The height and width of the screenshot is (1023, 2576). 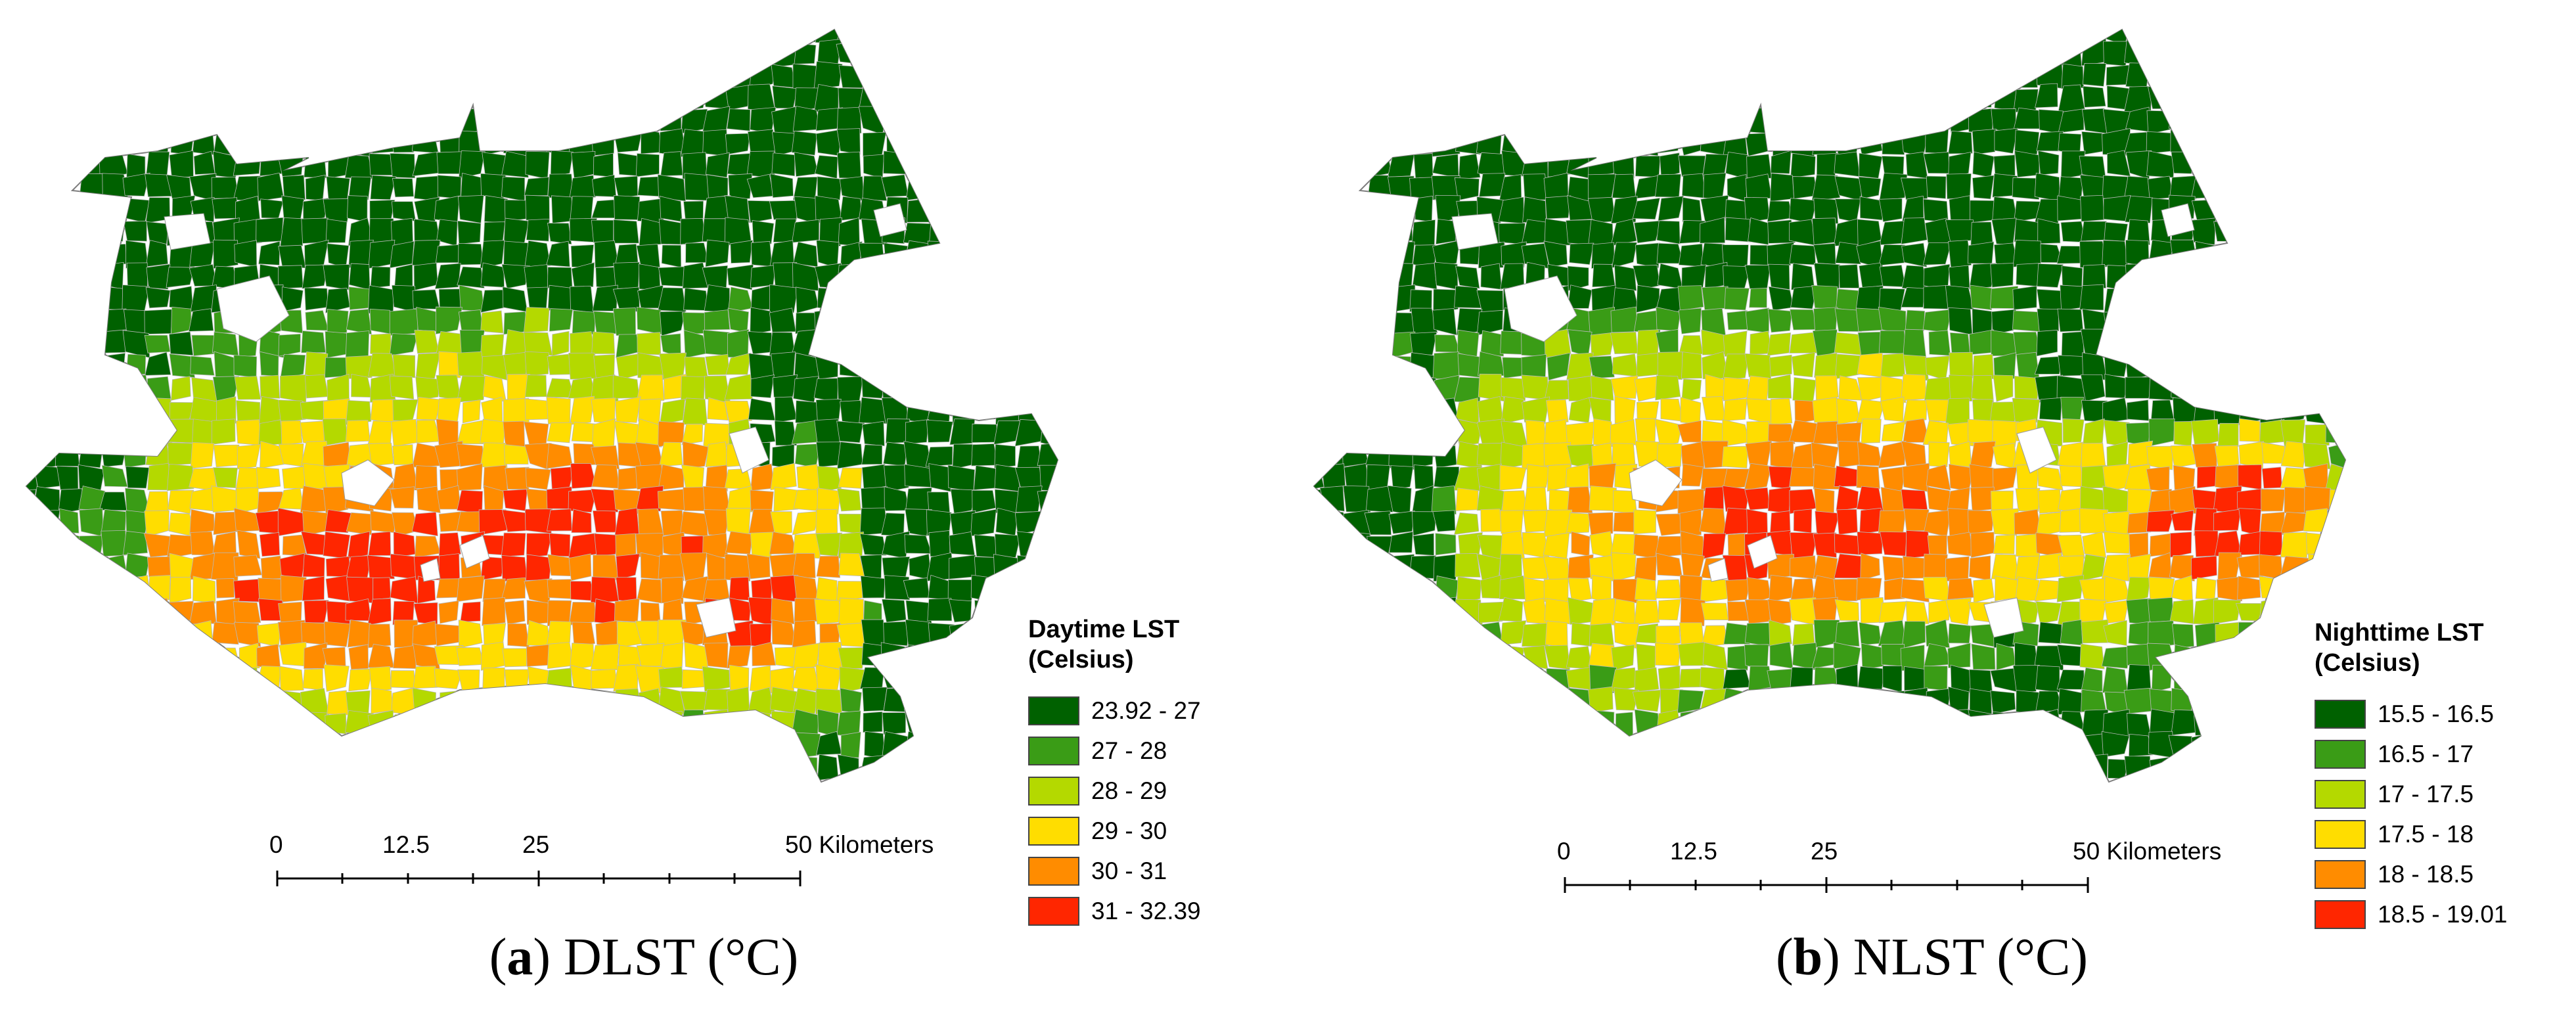 What do you see at coordinates (1146, 910) in the screenshot?
I see `legend-label: 31 - 32.39` at bounding box center [1146, 910].